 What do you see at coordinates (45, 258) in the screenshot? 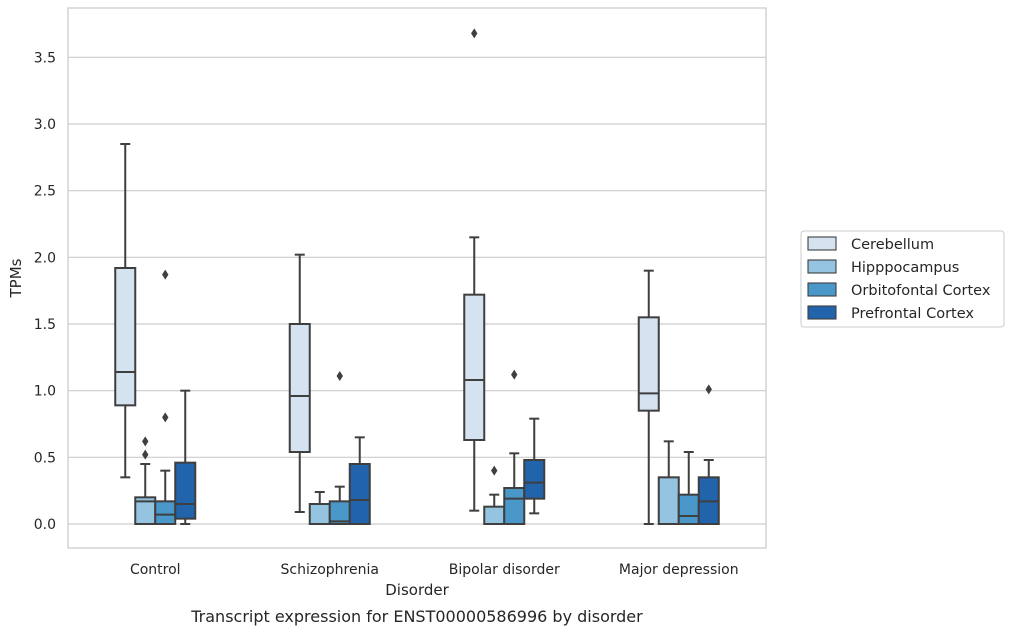
I see `y-tick-label: 2.0` at bounding box center [45, 258].